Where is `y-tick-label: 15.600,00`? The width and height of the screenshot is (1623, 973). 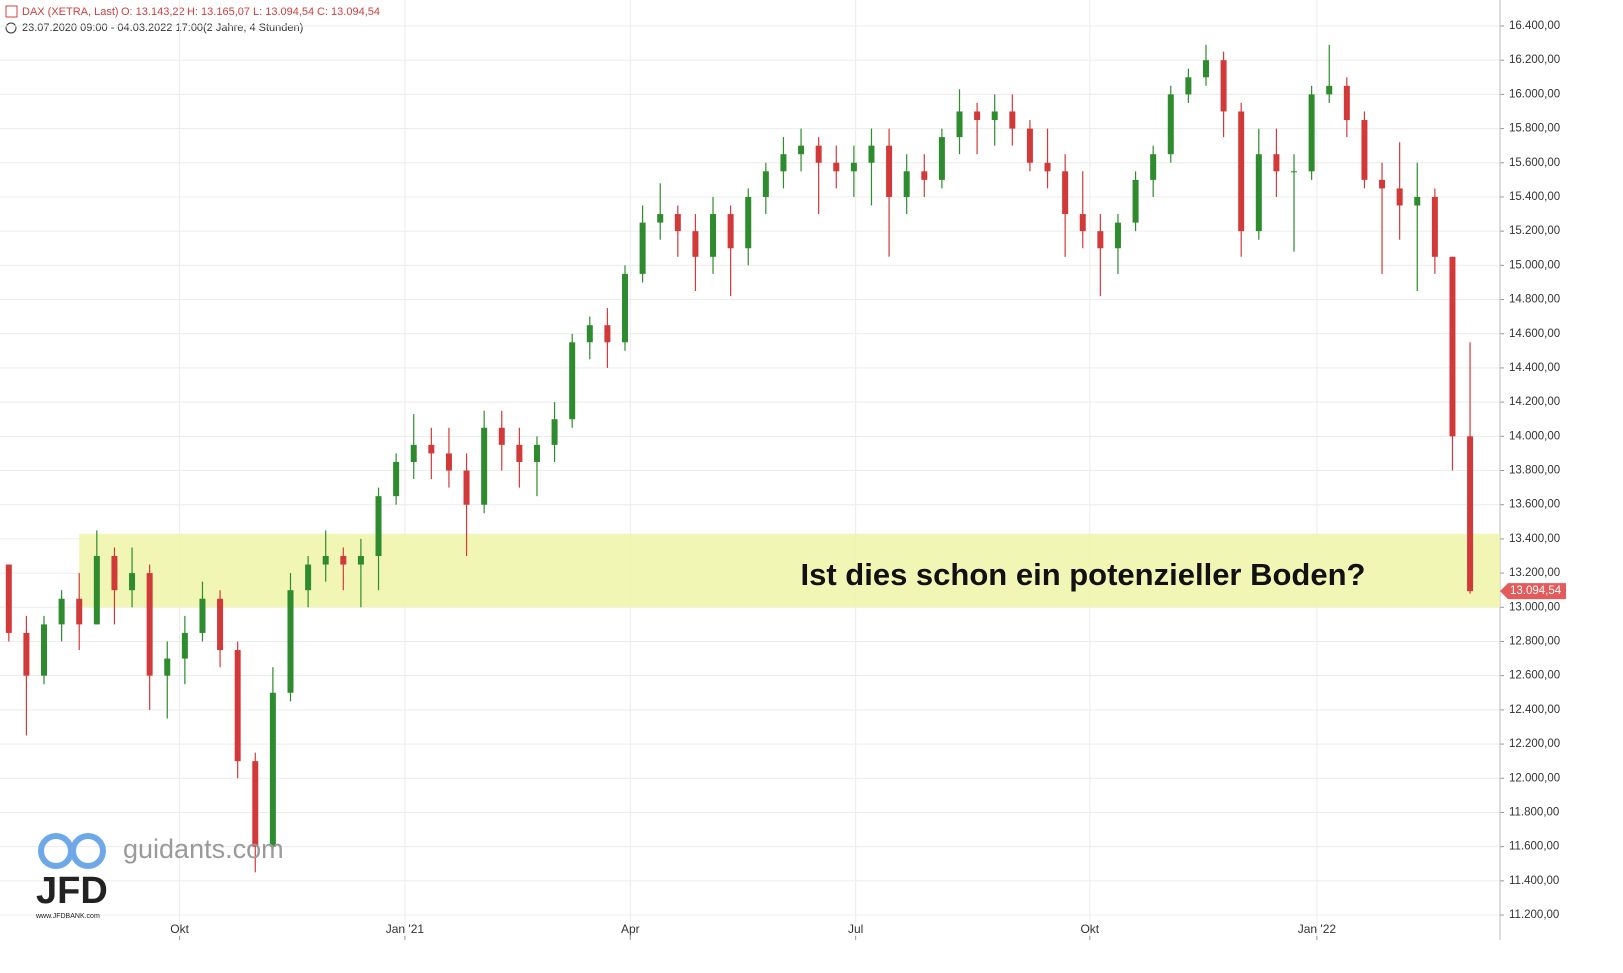 y-tick-label: 15.600,00 is located at coordinates (1534, 163).